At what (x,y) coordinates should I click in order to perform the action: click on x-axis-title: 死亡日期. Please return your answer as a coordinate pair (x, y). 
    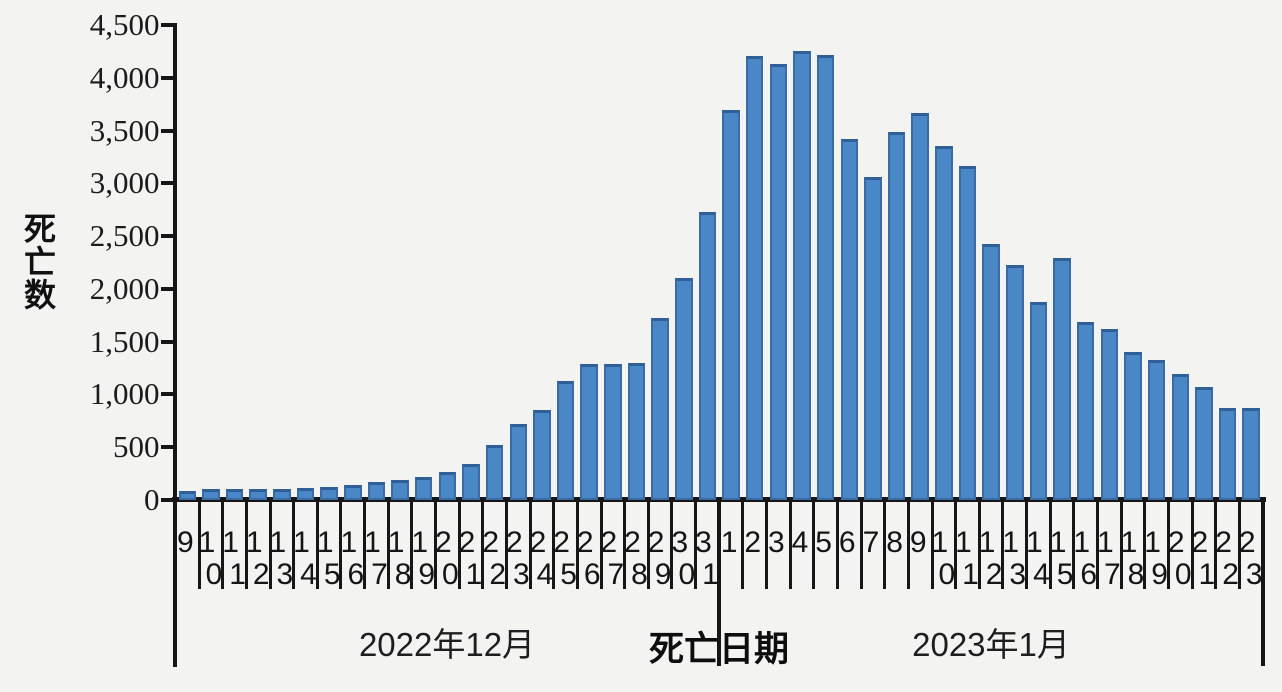
    Looking at the image, I should click on (718, 649).